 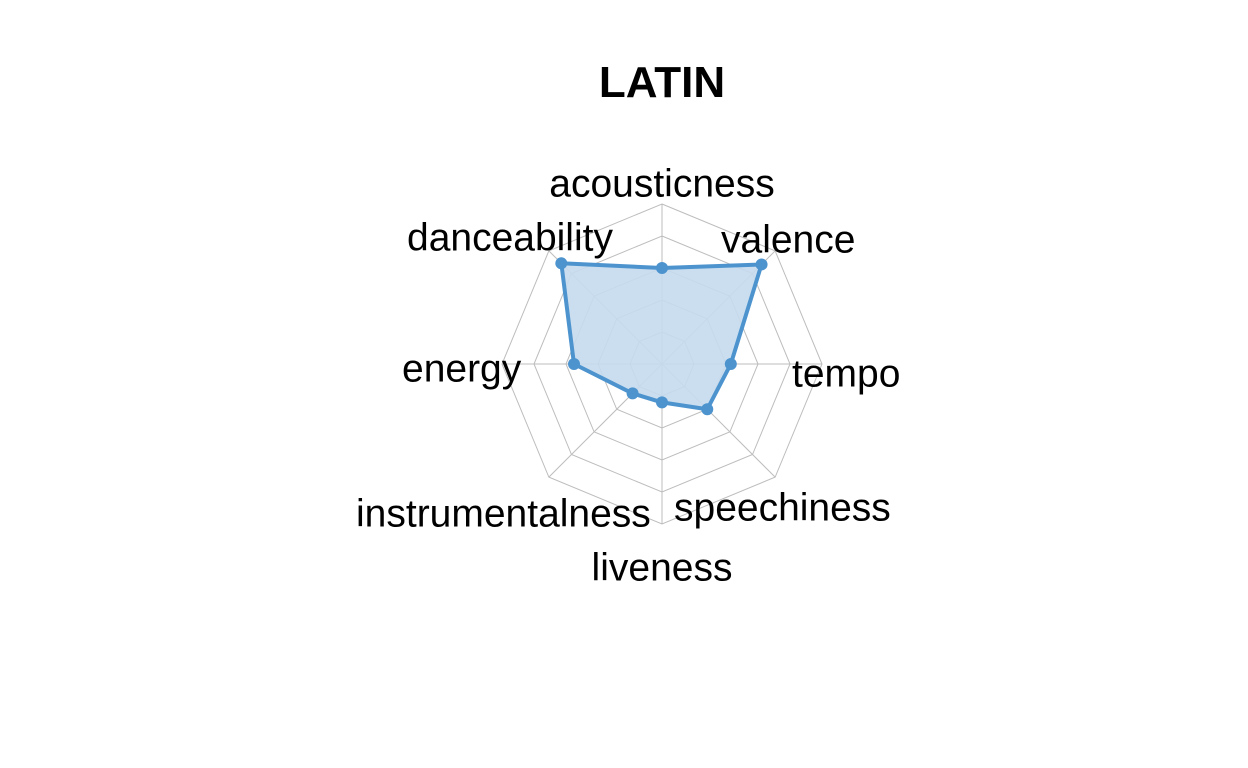 What do you see at coordinates (574, 364) in the screenshot?
I see `data-point-energy` at bounding box center [574, 364].